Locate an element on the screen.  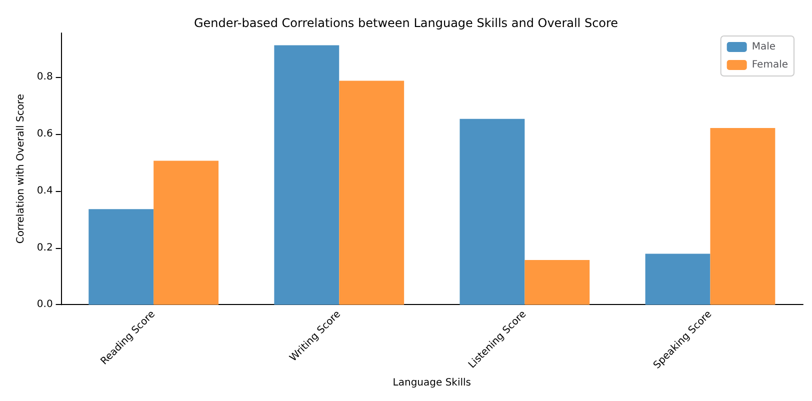
chart-title: Gender-based Correlations between Language Skills and Overall Score is located at coordinates (406, 23).